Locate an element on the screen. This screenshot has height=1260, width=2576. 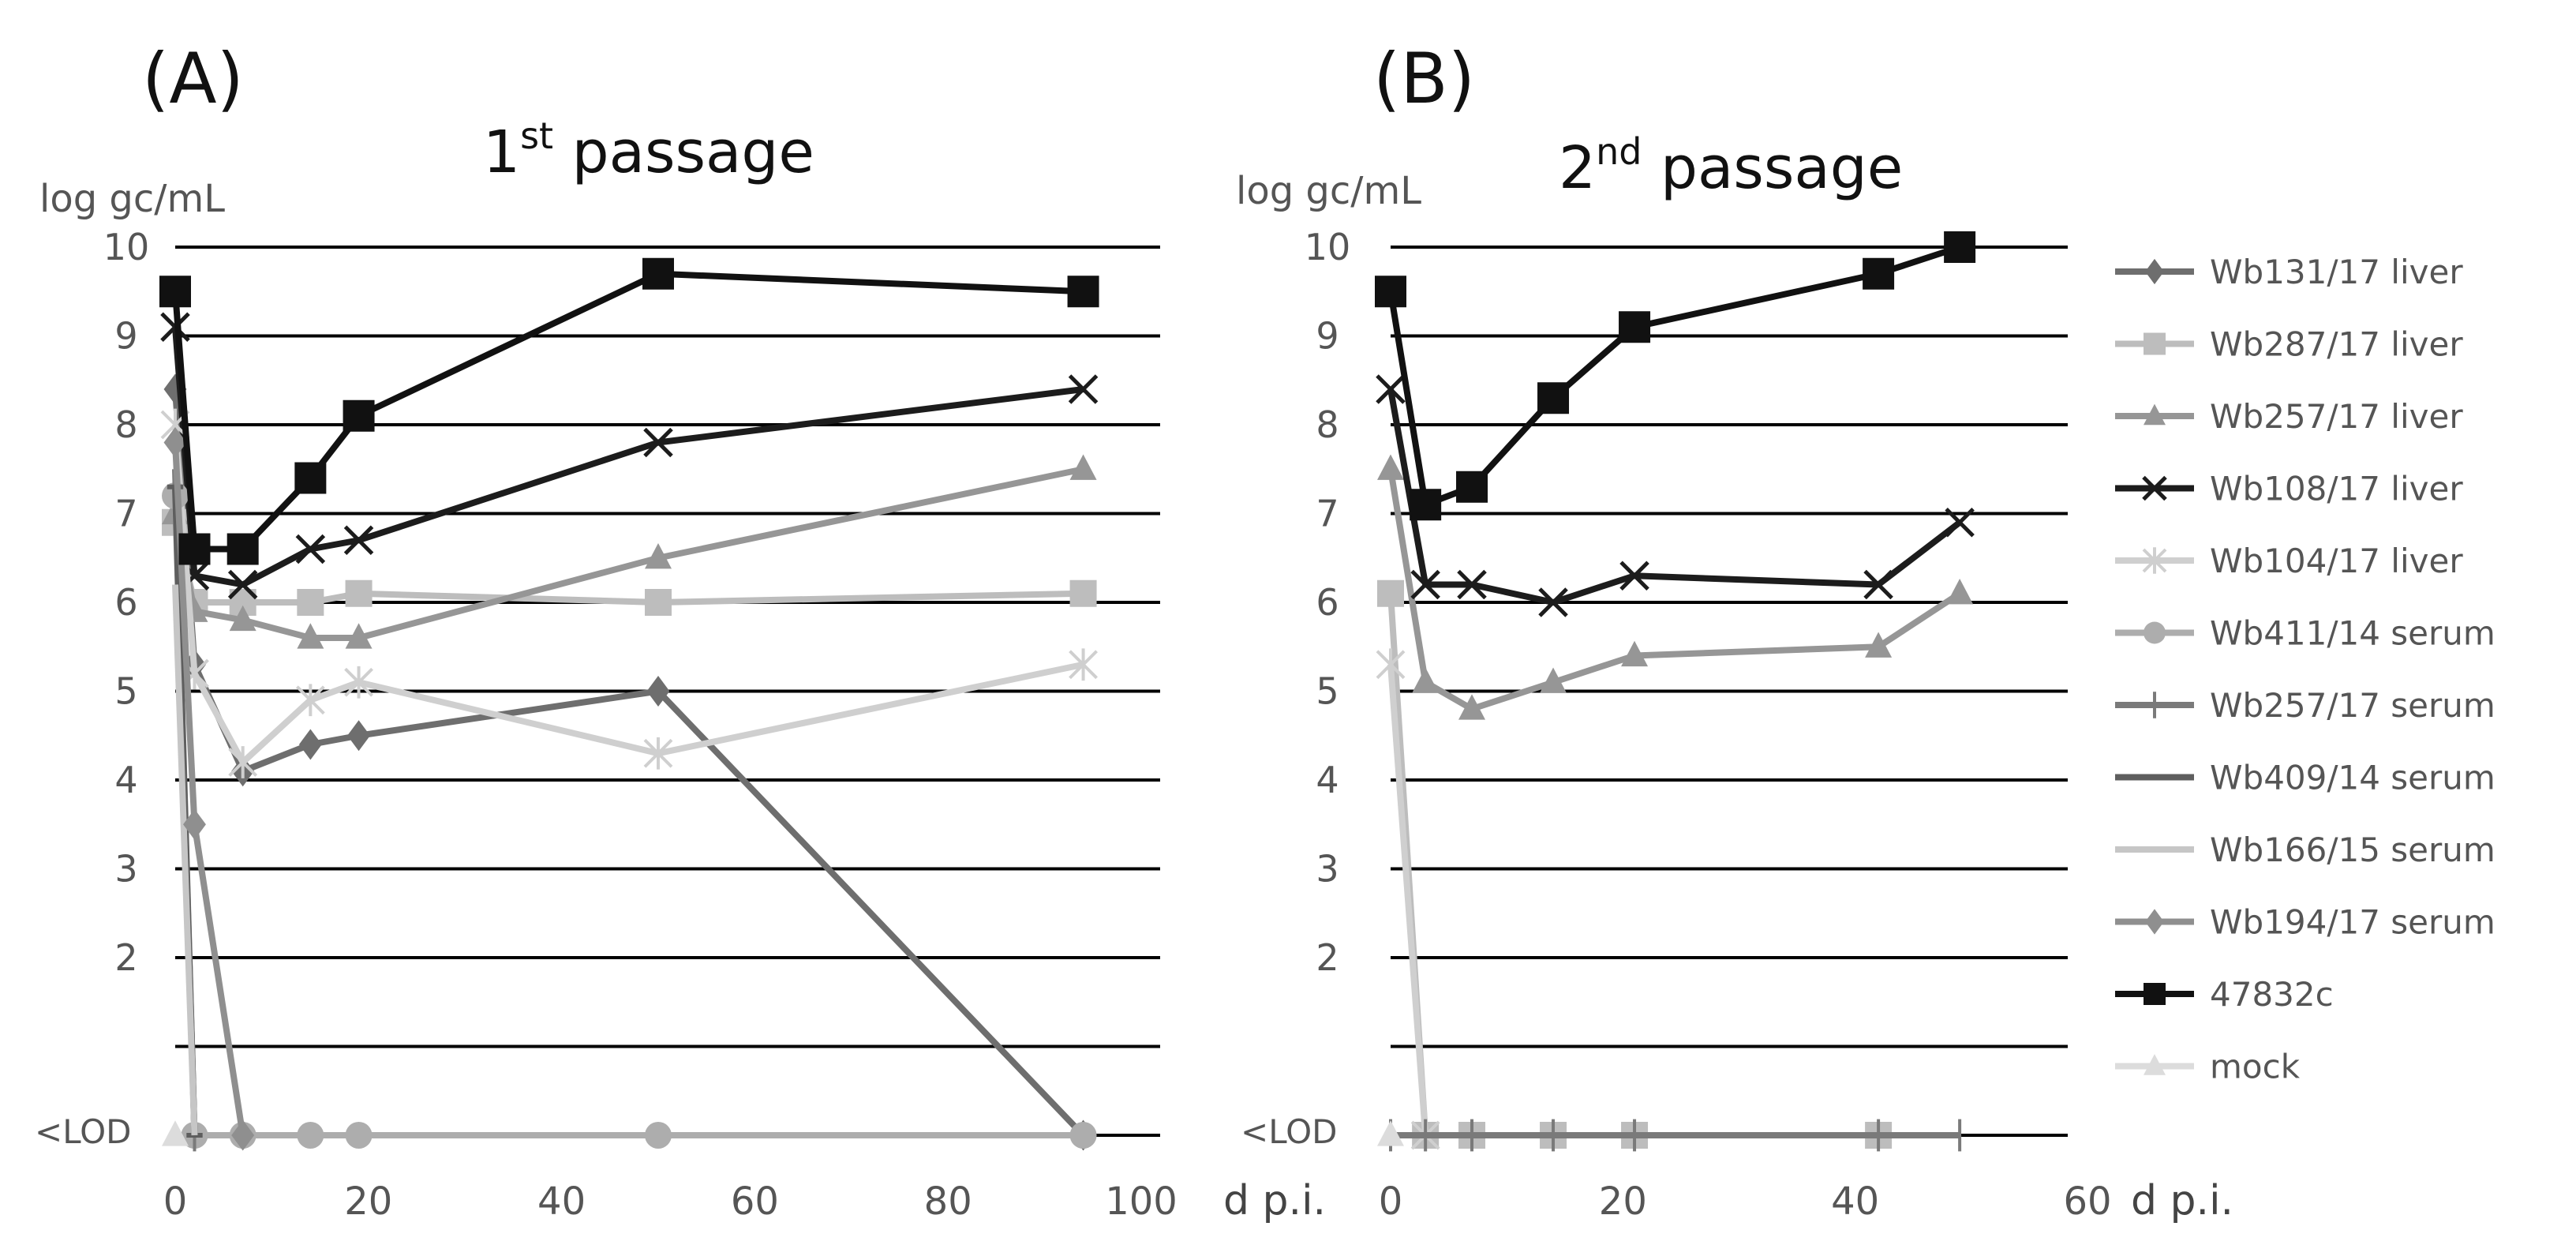
panel-a-ylabel: log gc/mL is located at coordinates (132, 199).